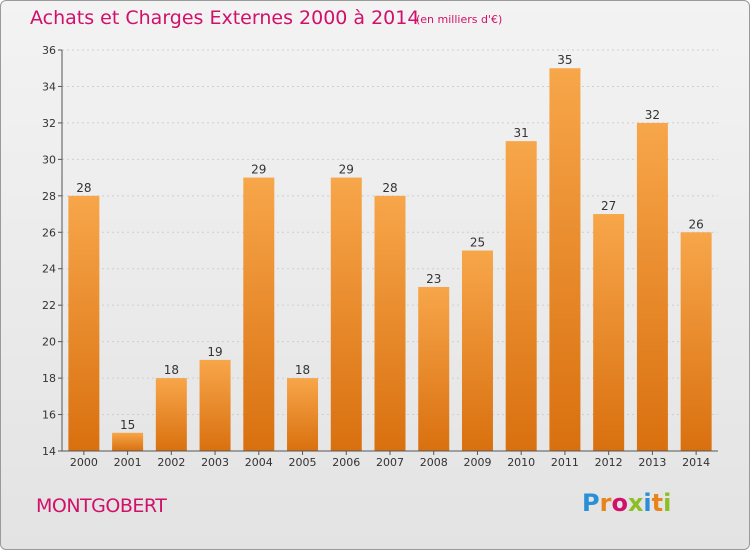 The height and width of the screenshot is (550, 750). I want to click on data-label: 27, so click(608, 206).